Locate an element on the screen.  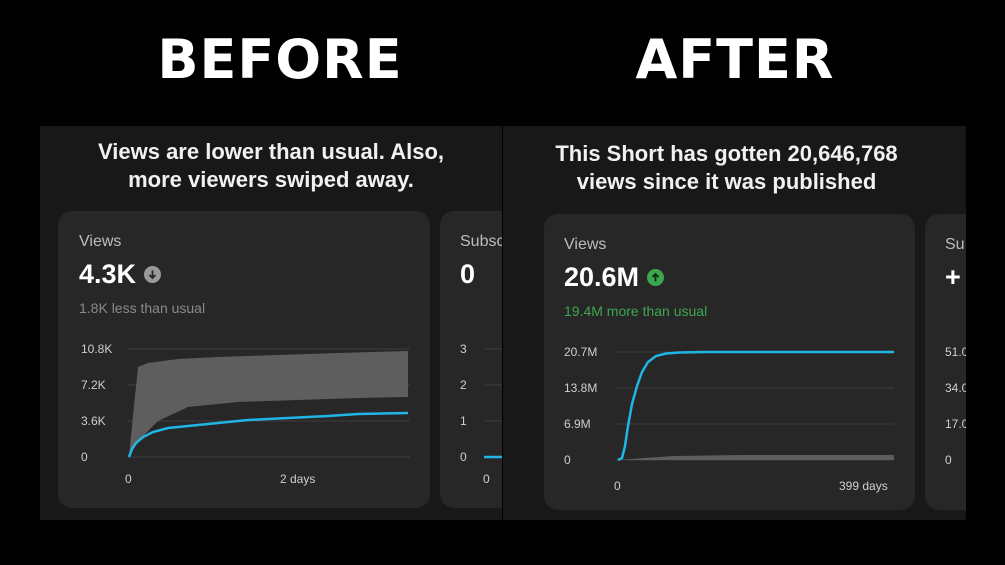
after-subscribers-chart: 51.0 34.0 17.0 0 is located at coordinates (955, 406).